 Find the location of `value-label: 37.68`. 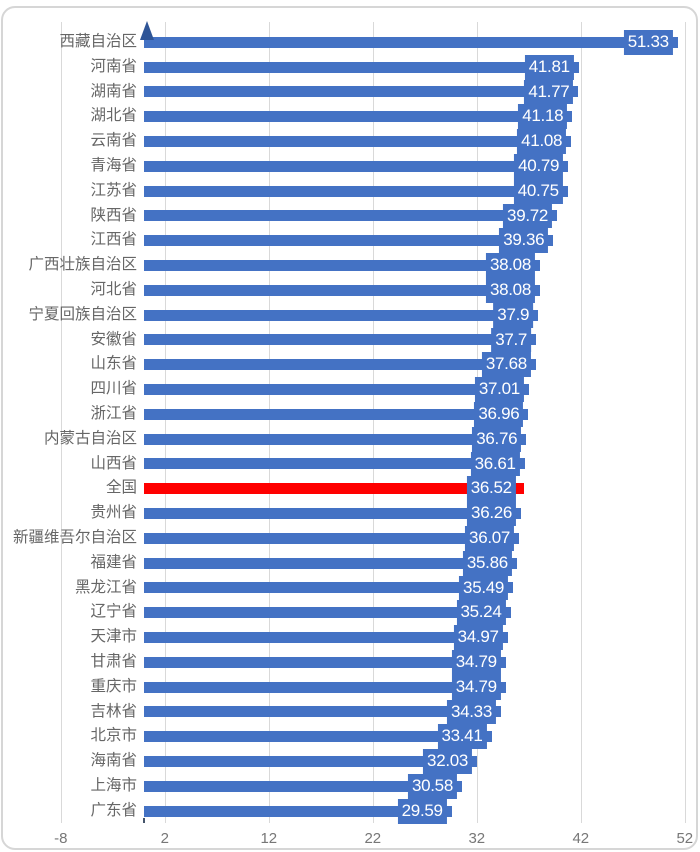

value-label: 37.68 is located at coordinates (506, 365).